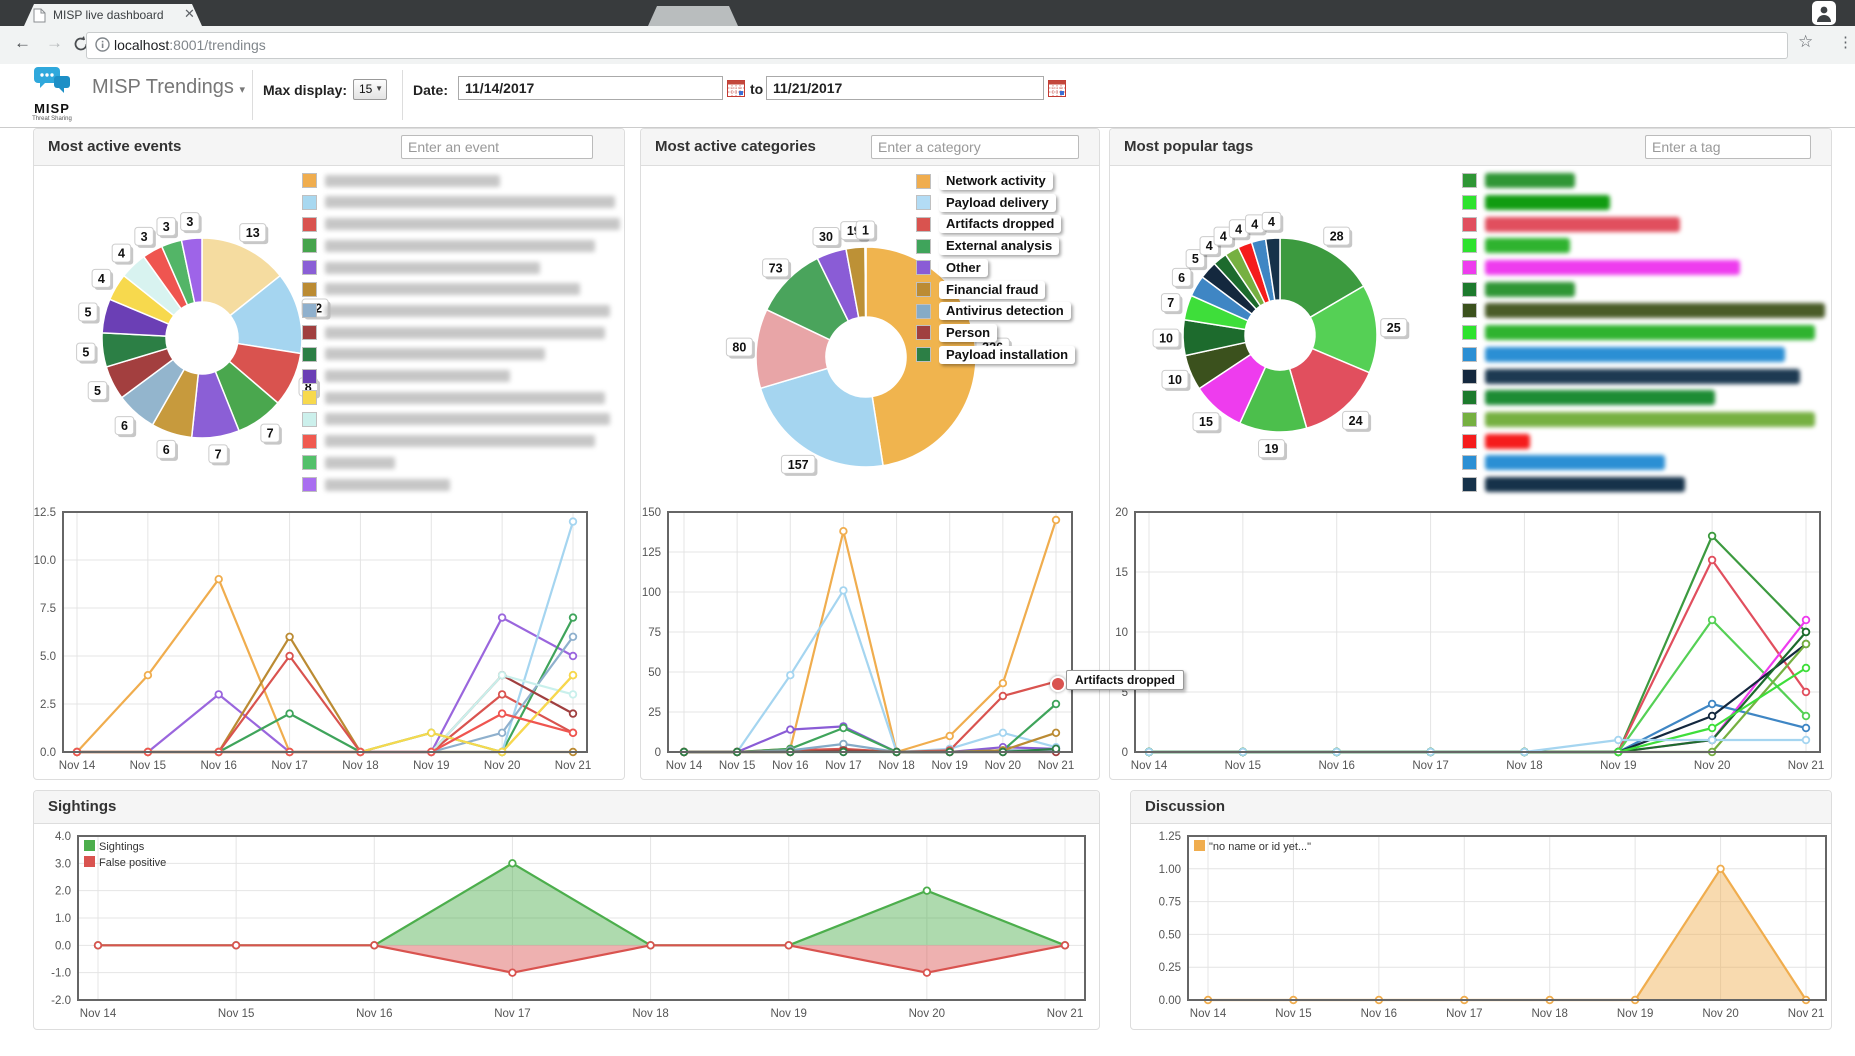 Image resolution: width=1855 pixels, height=1056 pixels. Describe the element at coordinates (989, 225) in the screenshot. I see `legend-item: Artifacts dropped` at that location.